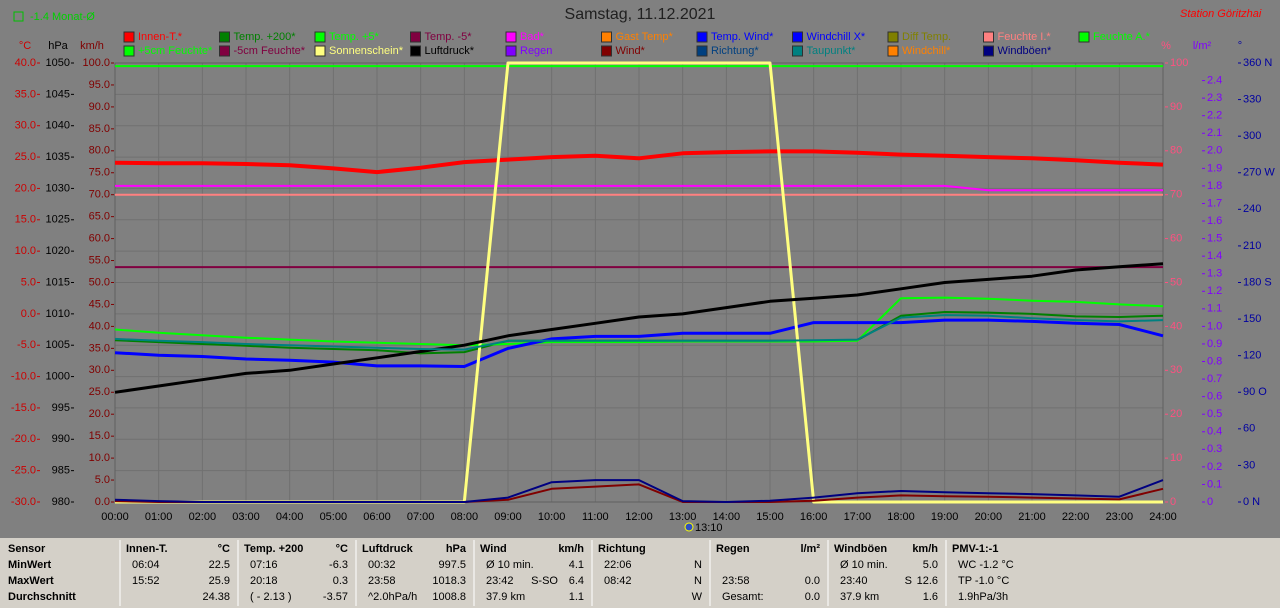 Image resolution: width=1280 pixels, height=608 pixels. I want to click on y-tick-label: 75.0, so click(99, 173).